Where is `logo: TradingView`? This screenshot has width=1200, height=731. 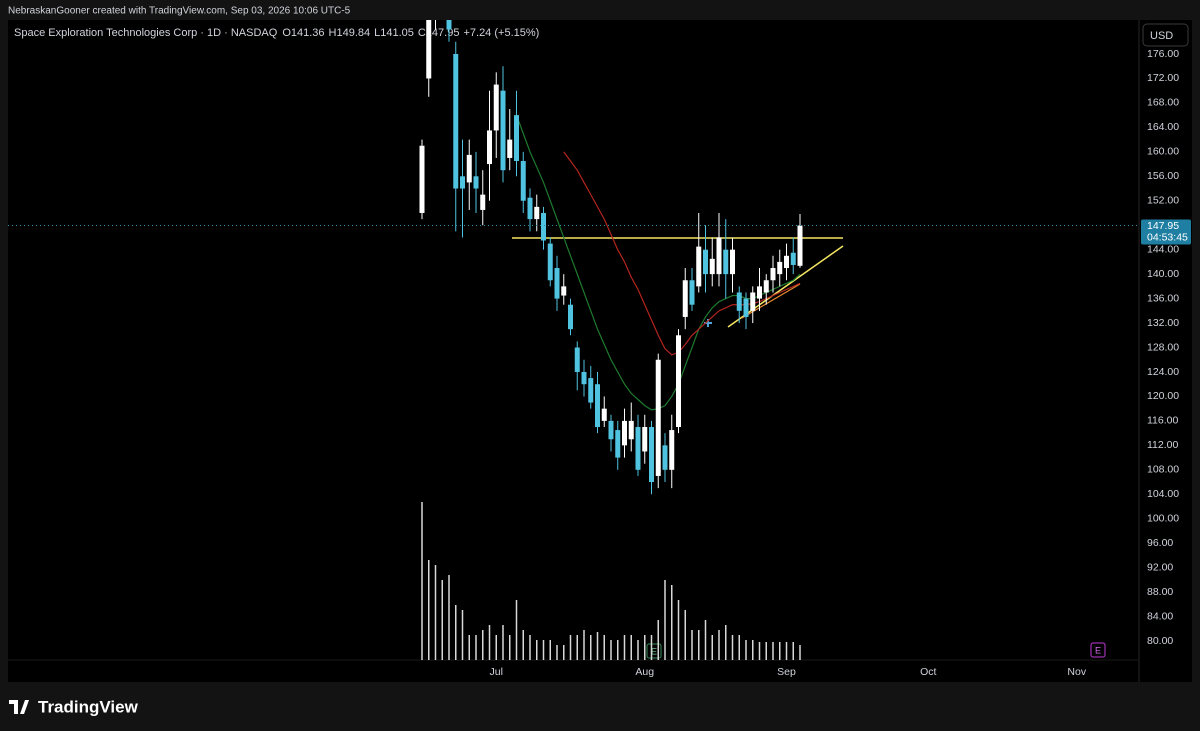 logo: TradingView is located at coordinates (74, 706).